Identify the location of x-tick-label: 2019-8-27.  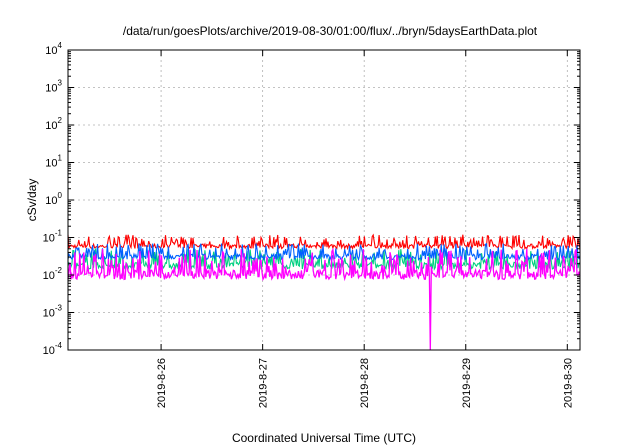
(264, 383).